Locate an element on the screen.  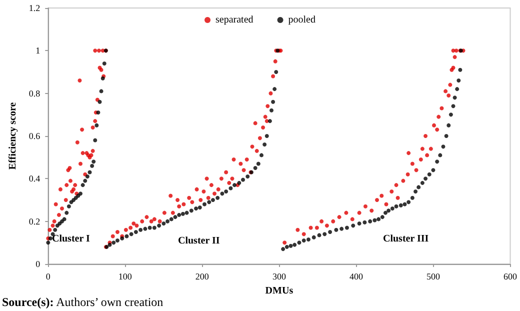
y-tick-label: 0 is located at coordinates (38, 264).